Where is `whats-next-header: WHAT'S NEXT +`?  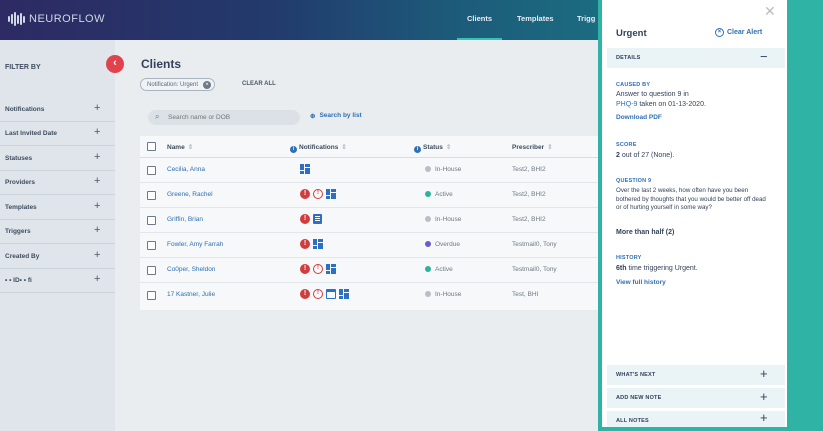 whats-next-header: WHAT'S NEXT + is located at coordinates (696, 375).